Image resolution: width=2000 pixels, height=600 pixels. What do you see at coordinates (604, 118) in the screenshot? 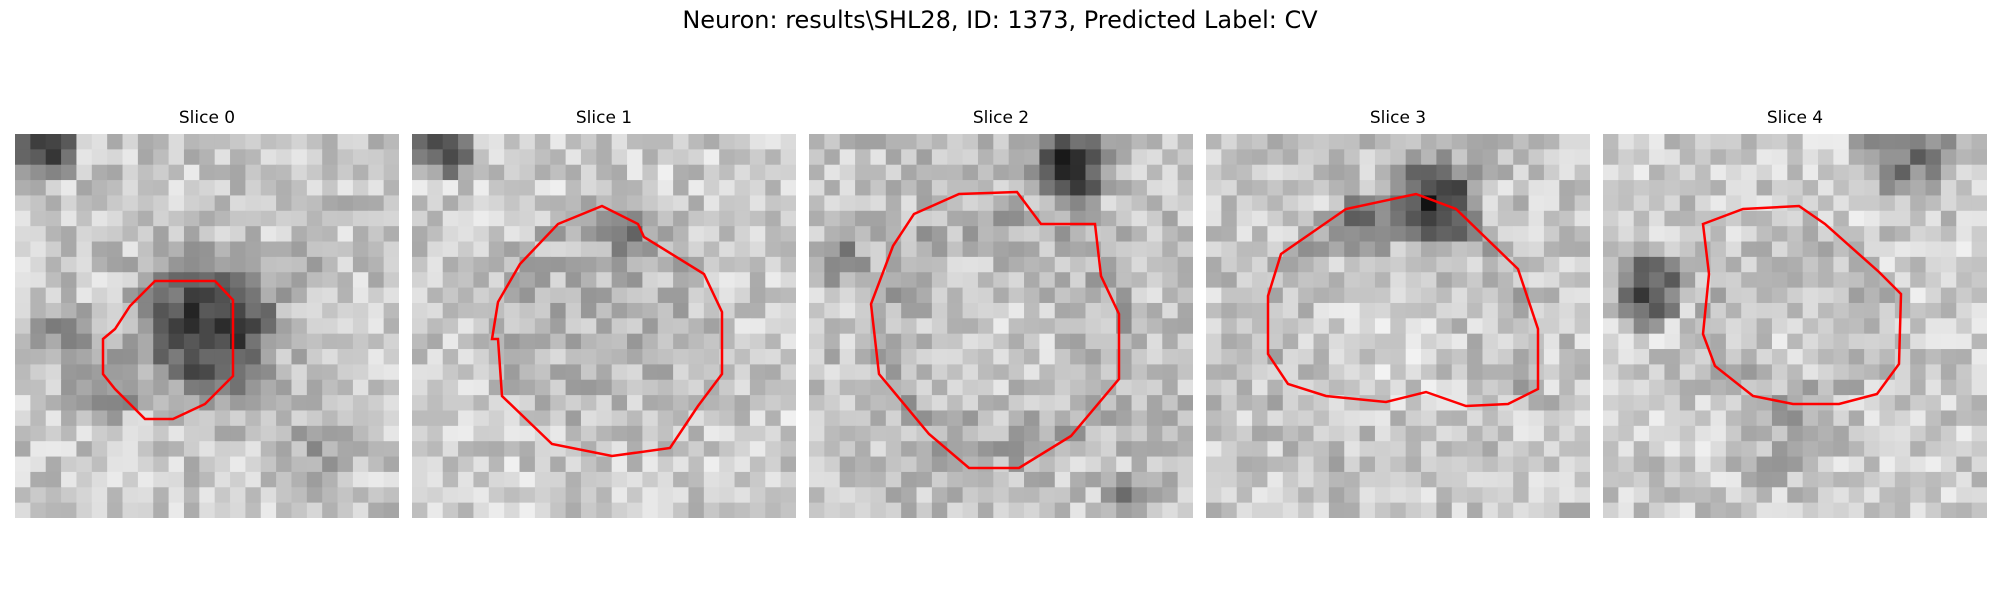
I see `slice-title-1: Slice 1` at bounding box center [604, 118].